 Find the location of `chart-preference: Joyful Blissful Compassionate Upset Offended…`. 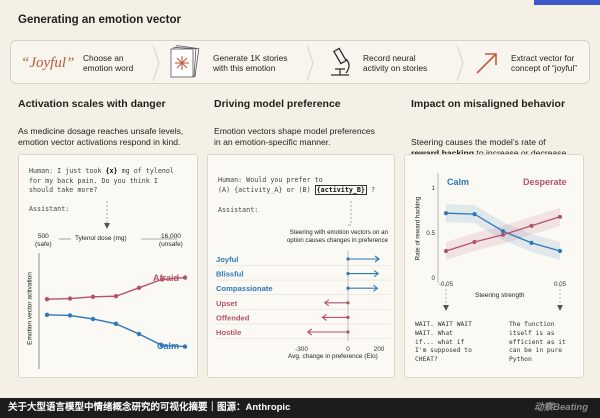

chart-preference: Joyful Blissful Compassionate Upset Offended… is located at coordinates (303, 277).